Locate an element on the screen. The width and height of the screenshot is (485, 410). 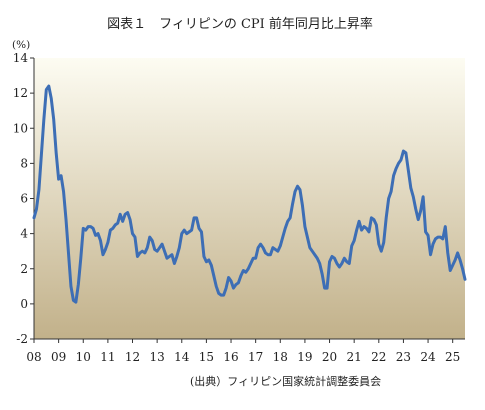
x-tick-label: 23 is located at coordinates (403, 357).